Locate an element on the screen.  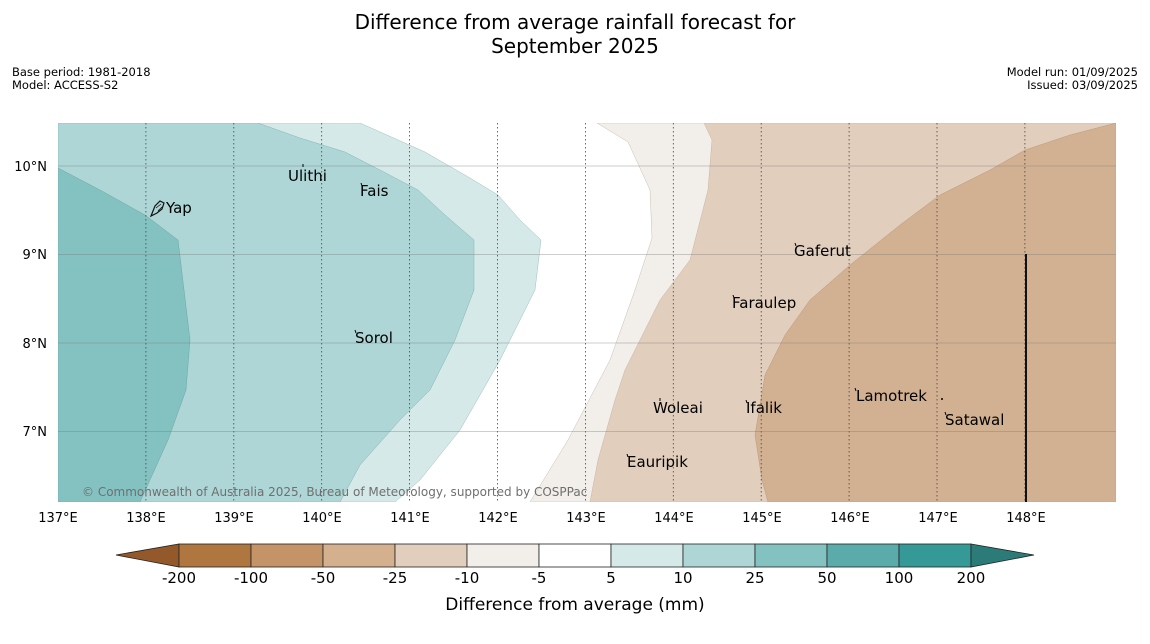
colorbar-segment--10--5 is located at coordinates (503, 555).